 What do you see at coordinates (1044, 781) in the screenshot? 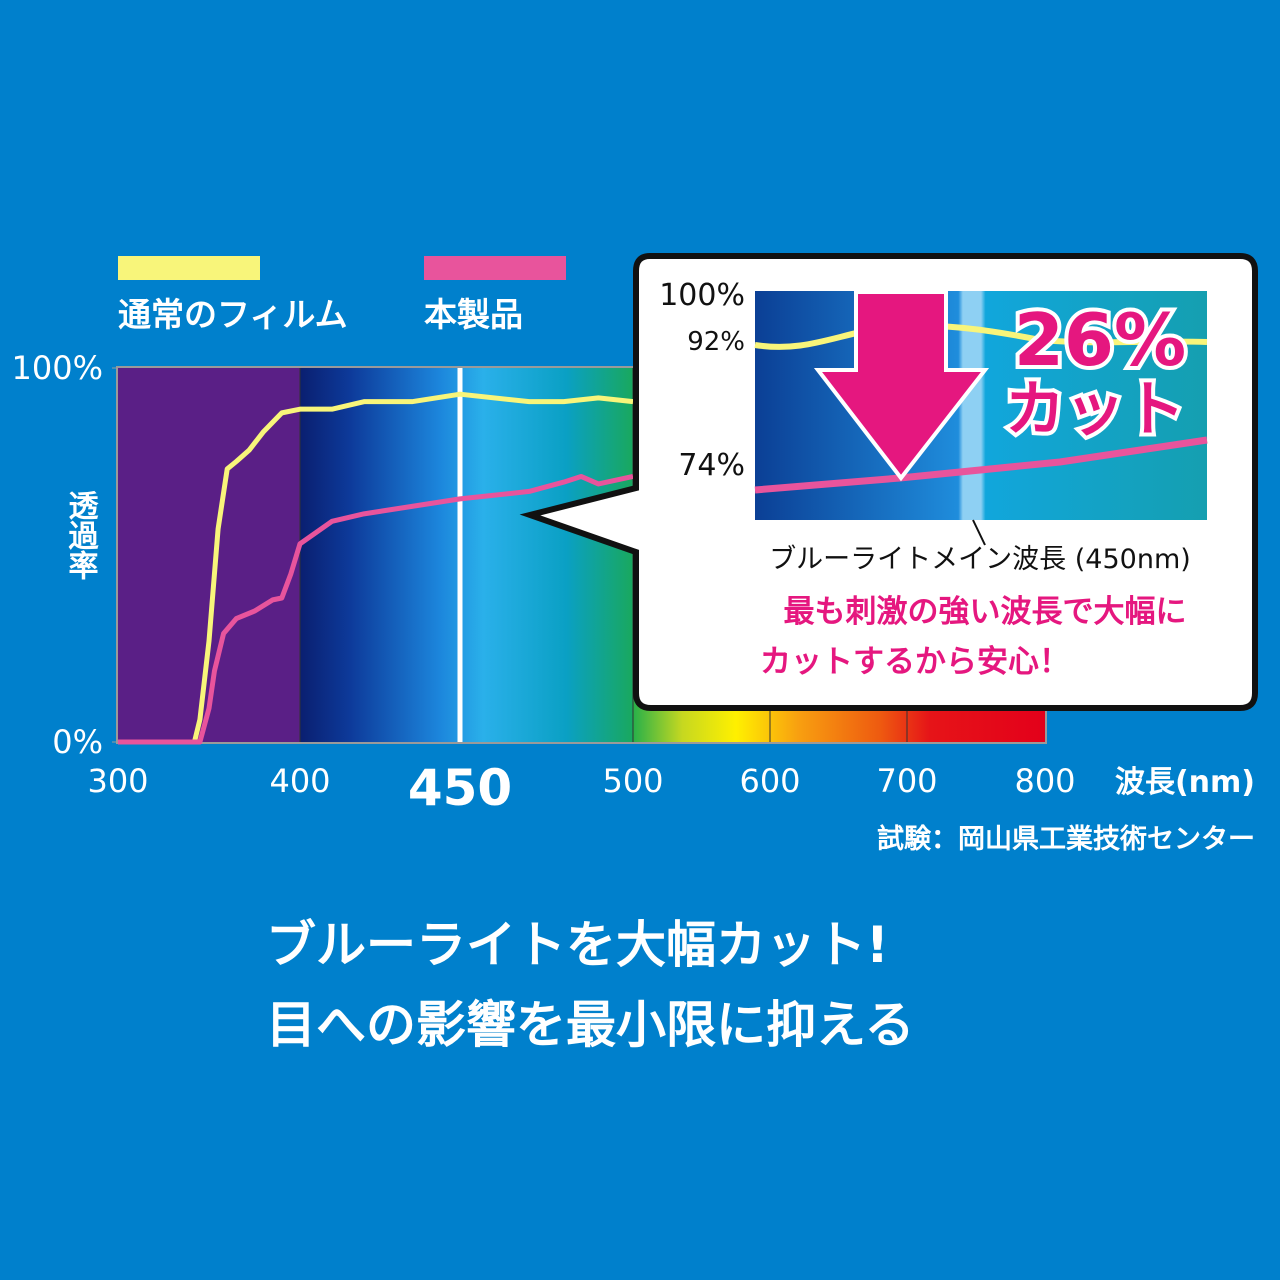
I see `x-tick-label: 800` at bounding box center [1044, 781].